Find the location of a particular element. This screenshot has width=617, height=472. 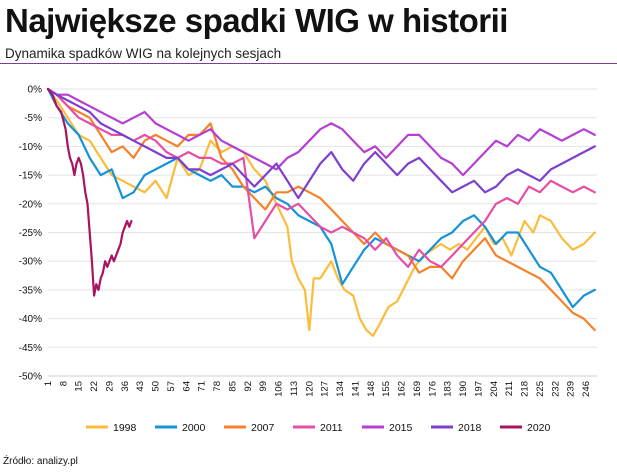

legend-label-2000: 2000 is located at coordinates (194, 428).